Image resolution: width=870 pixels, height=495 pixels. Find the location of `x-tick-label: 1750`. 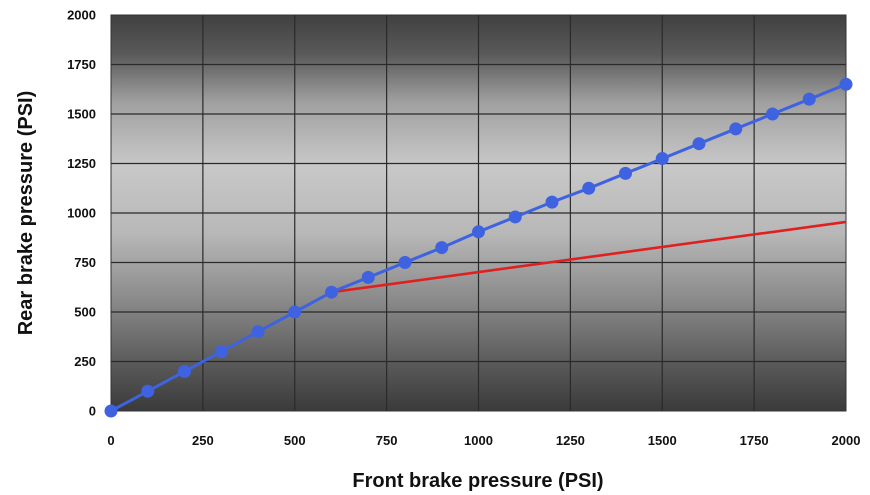

x-tick-label: 1750 is located at coordinates (754, 440).